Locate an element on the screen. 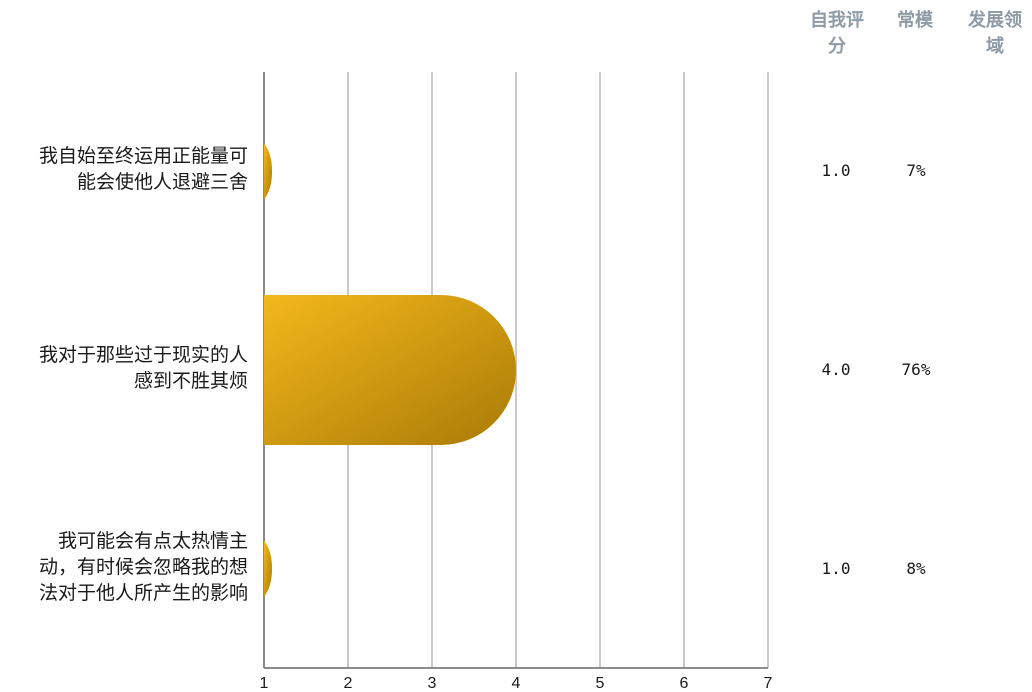 This screenshot has width=1032, height=692. header-norm: 常模 is located at coordinates (915, 20).